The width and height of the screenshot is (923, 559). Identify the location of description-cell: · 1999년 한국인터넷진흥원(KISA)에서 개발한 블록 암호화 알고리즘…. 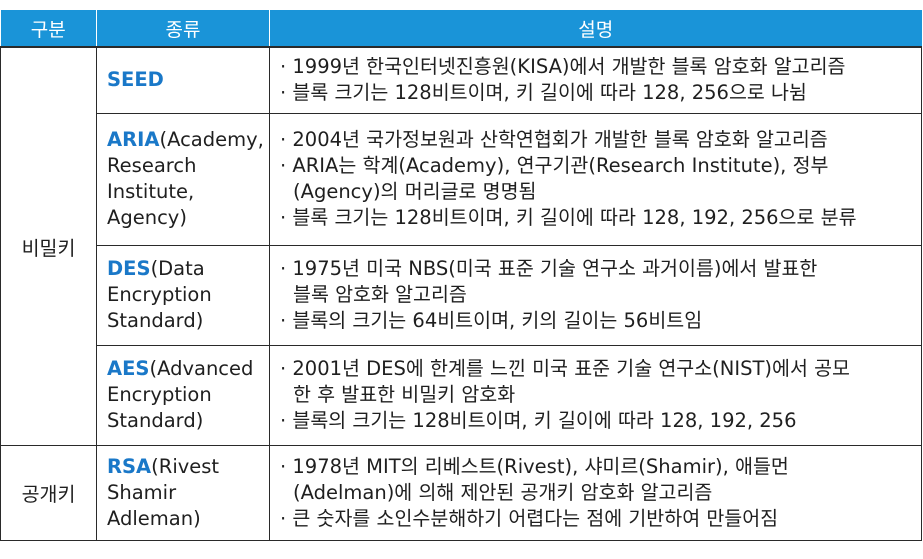
(595, 80).